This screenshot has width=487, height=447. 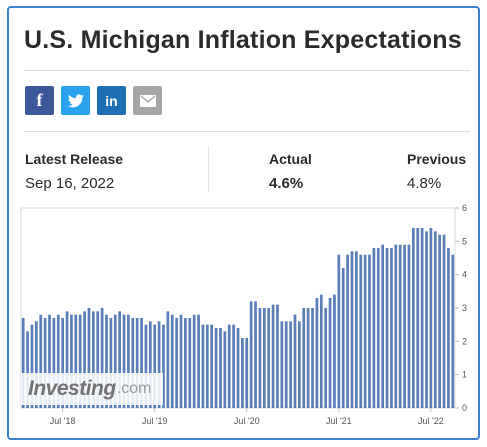 What do you see at coordinates (243, 40) in the screenshot?
I see `page-title: U.S. Michigan Inflation Expectations` at bounding box center [243, 40].